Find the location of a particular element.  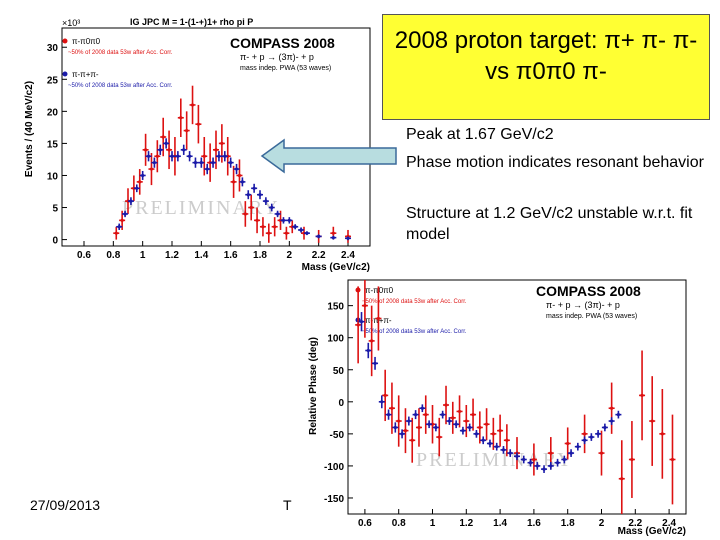

slide-title-line1: 2008 proton target: π+ π- π- is located at coordinates (546, 40).